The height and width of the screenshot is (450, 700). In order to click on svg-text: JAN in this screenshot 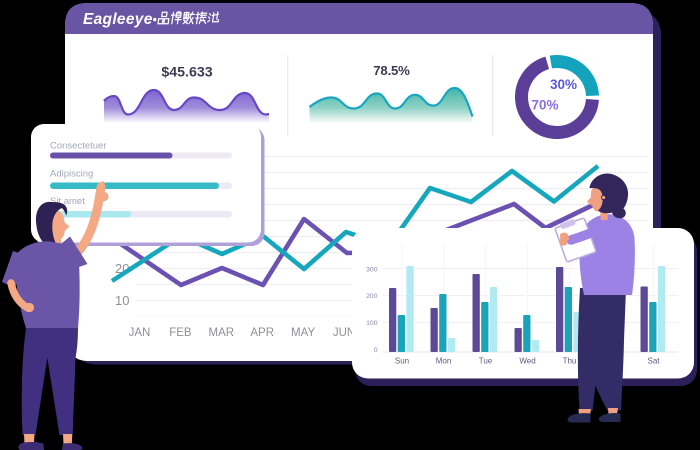, I will do `click(140, 333)`.